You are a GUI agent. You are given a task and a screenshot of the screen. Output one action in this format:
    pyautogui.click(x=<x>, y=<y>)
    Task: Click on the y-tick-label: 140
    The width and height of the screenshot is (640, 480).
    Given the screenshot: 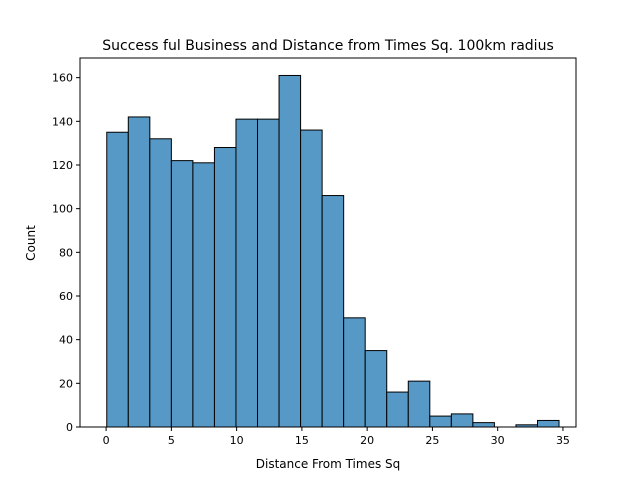 What is the action you would take?
    pyautogui.click(x=62, y=121)
    